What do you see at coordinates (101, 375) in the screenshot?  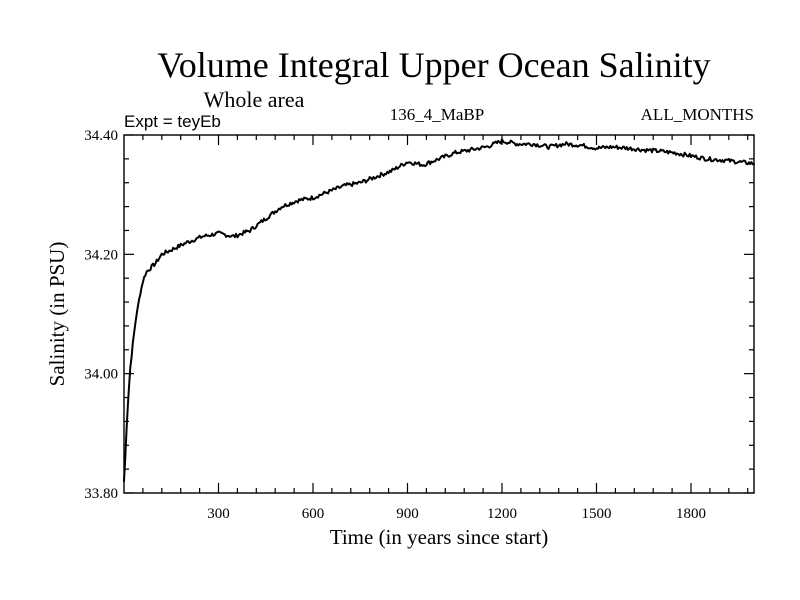 I see `y-tick-label: 34.00` at bounding box center [101, 375].